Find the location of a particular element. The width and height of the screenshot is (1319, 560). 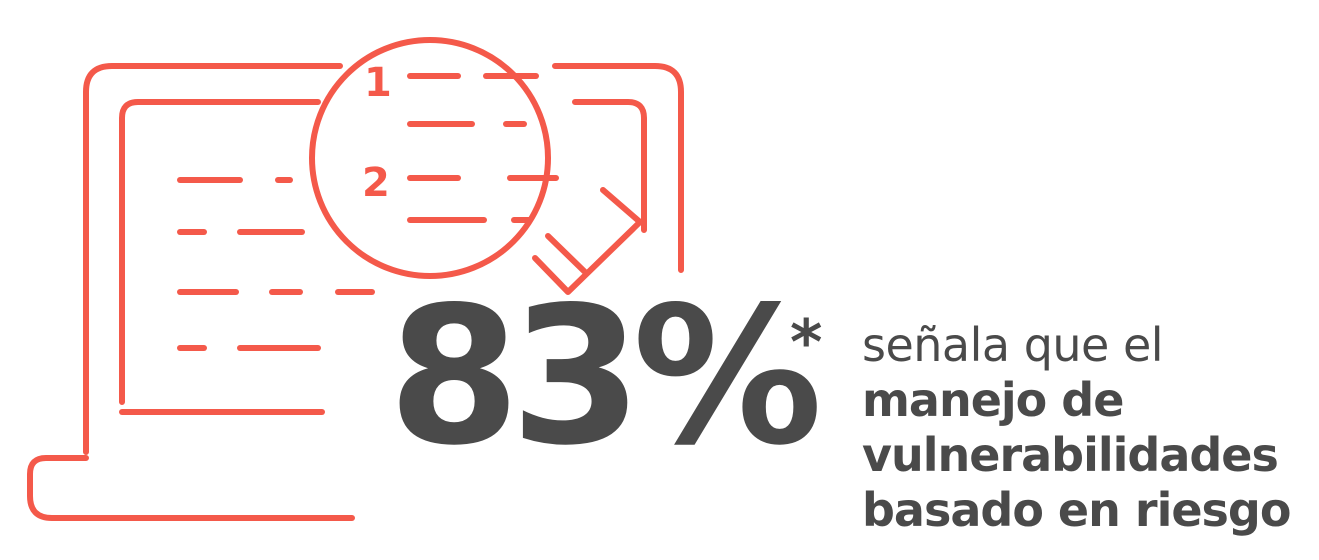

lens-rank-1: 1 is located at coordinates (378, 83).